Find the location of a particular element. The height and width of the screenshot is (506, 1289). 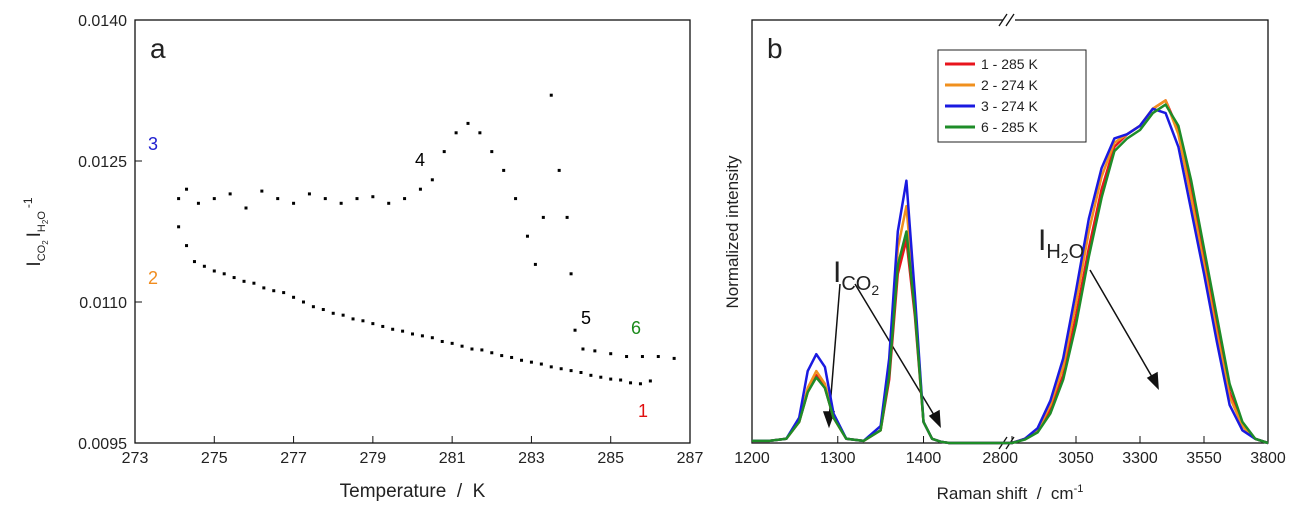

y-axis-label-part: 2 is located at coordinates (45, 221).